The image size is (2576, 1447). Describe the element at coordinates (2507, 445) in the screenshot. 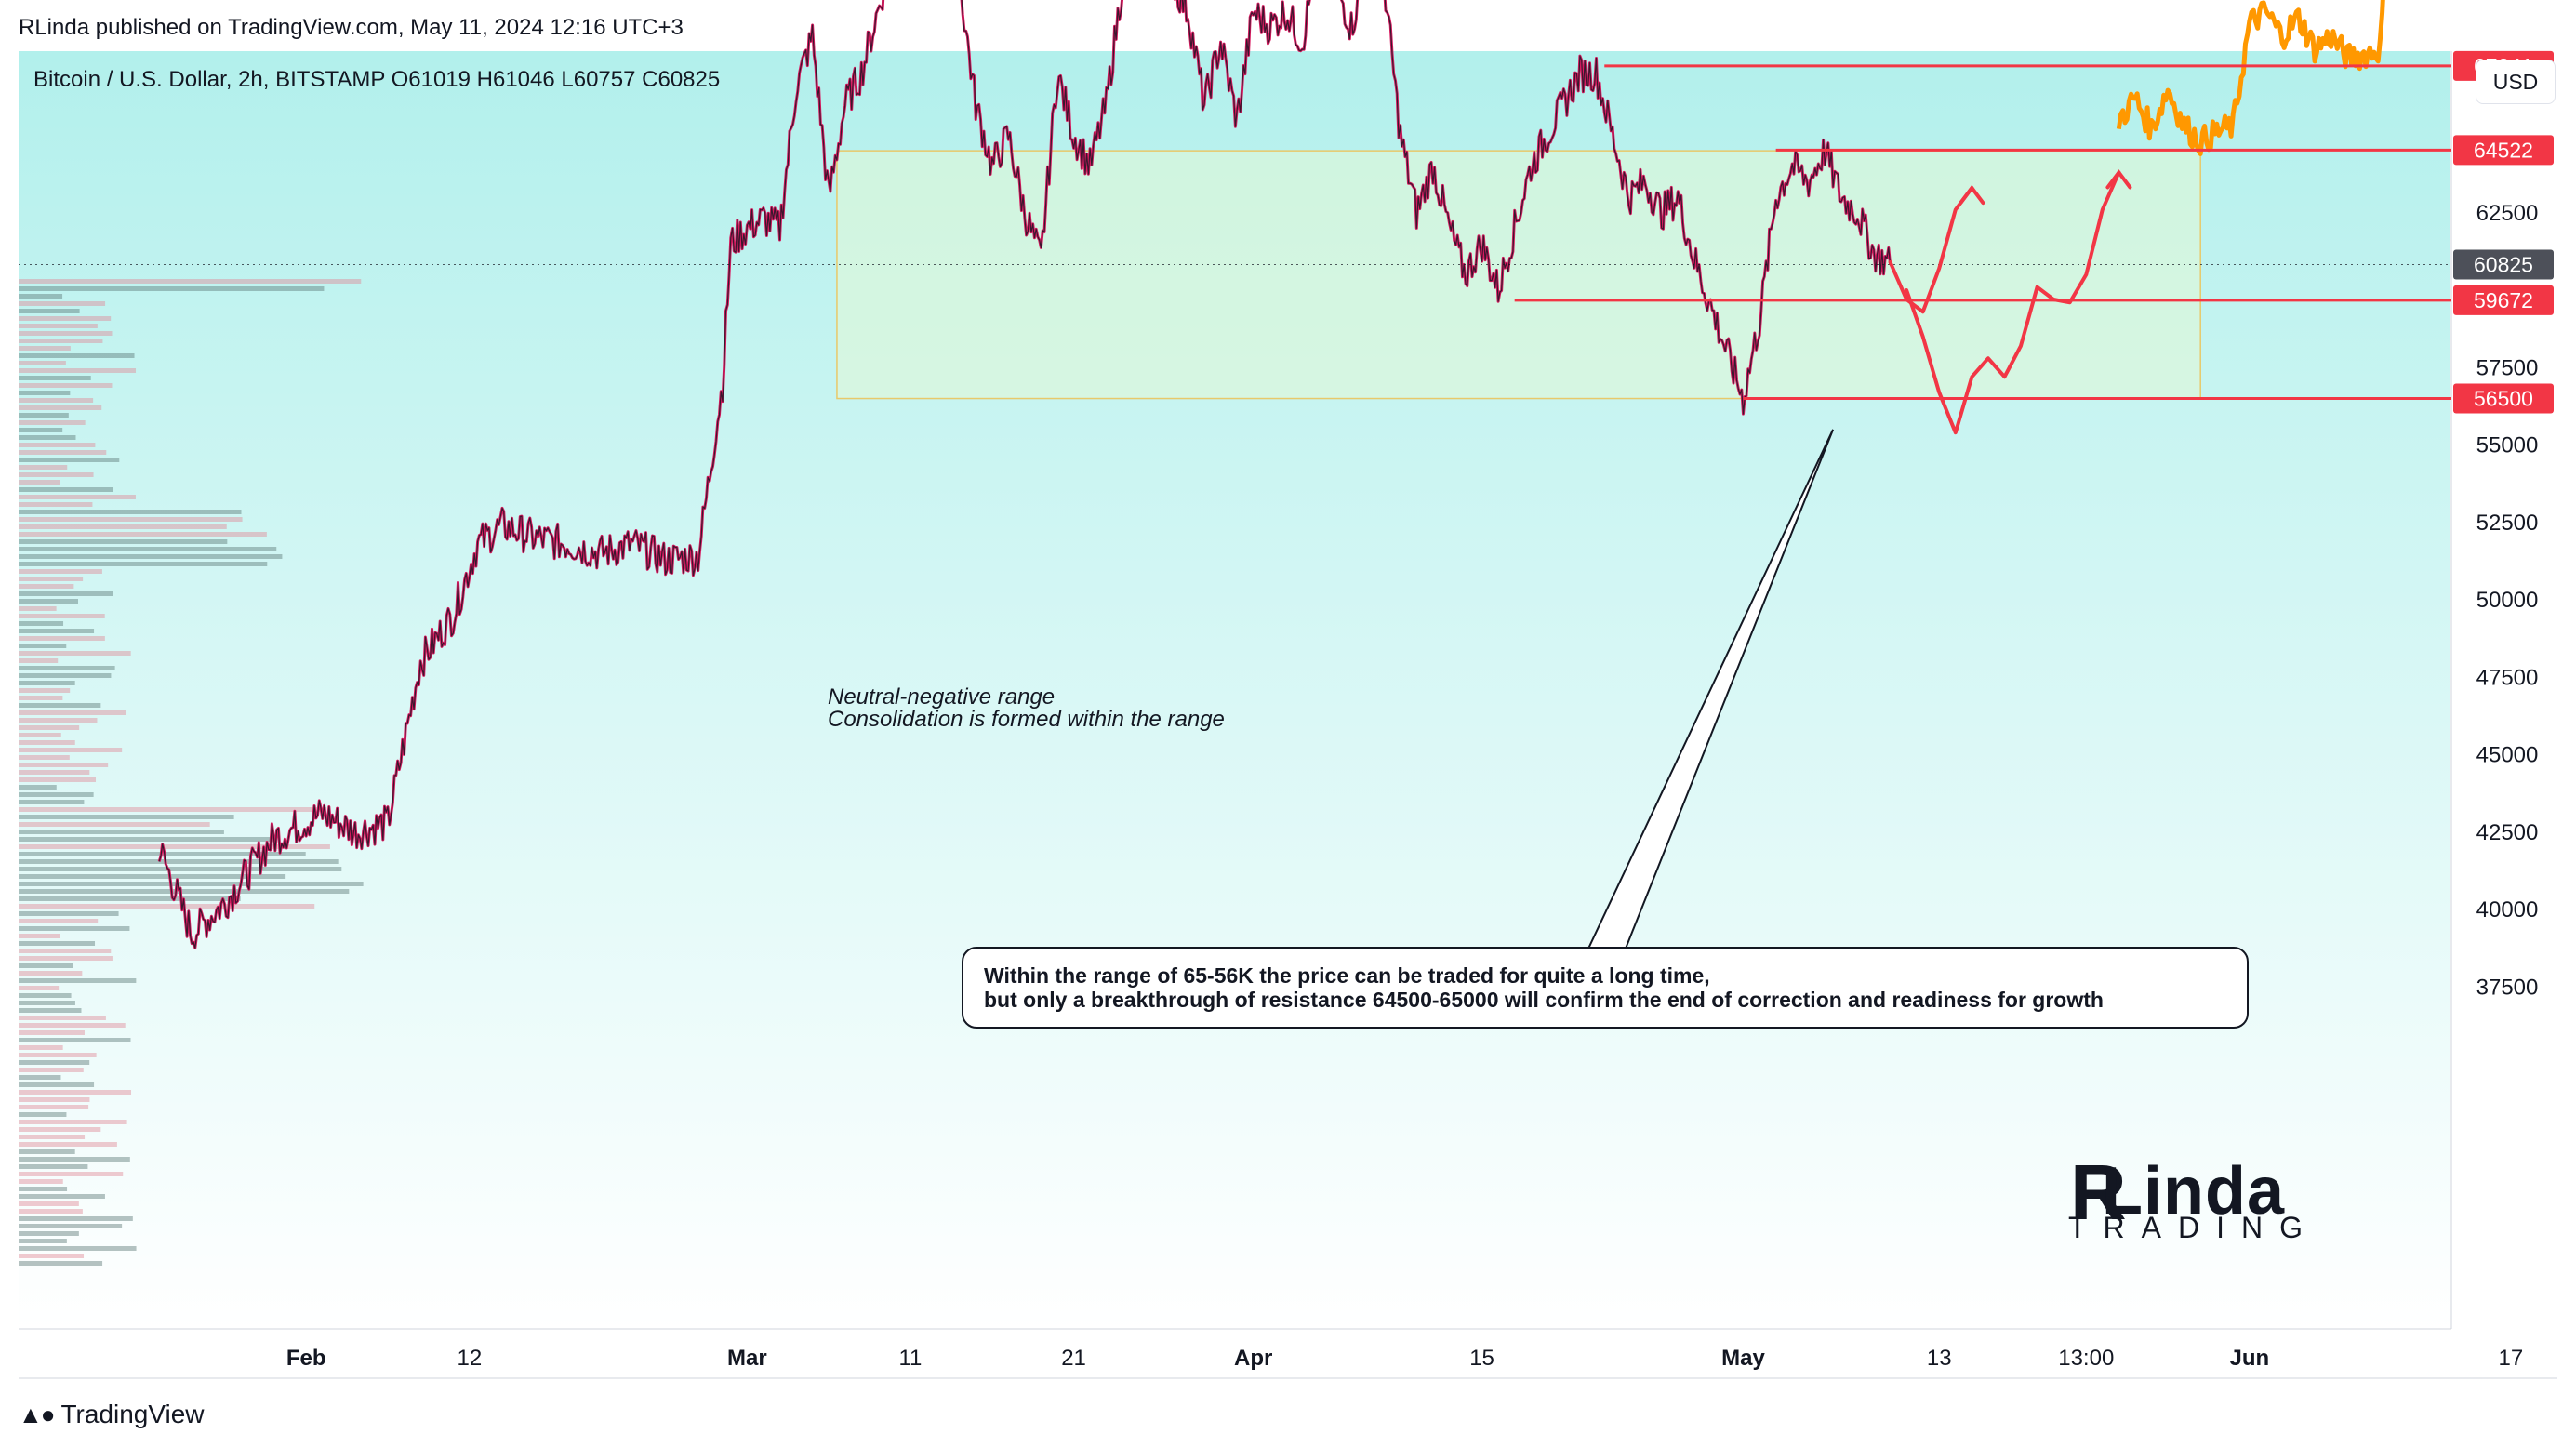

I see `y-tick-label: 55000` at that location.